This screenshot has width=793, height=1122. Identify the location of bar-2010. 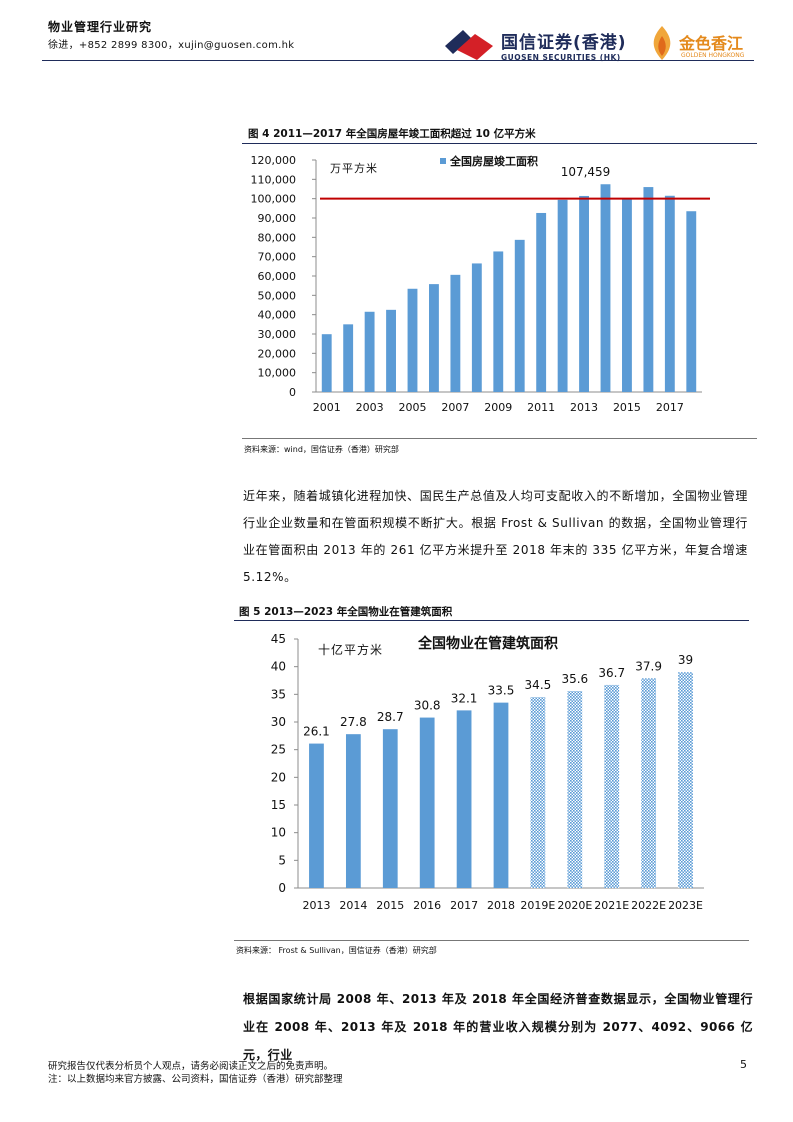
(519, 315).